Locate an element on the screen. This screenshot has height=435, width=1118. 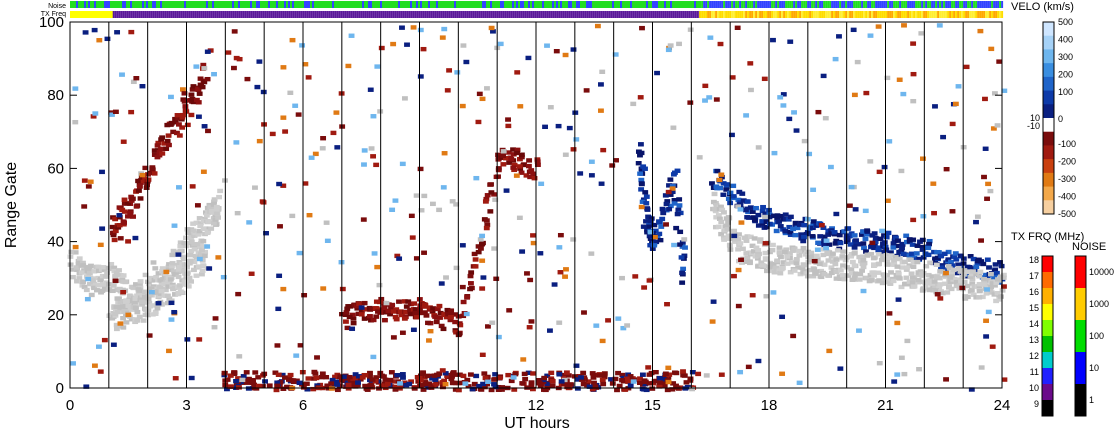
noise-scale-tick: 100 is located at coordinates (1096, 336).